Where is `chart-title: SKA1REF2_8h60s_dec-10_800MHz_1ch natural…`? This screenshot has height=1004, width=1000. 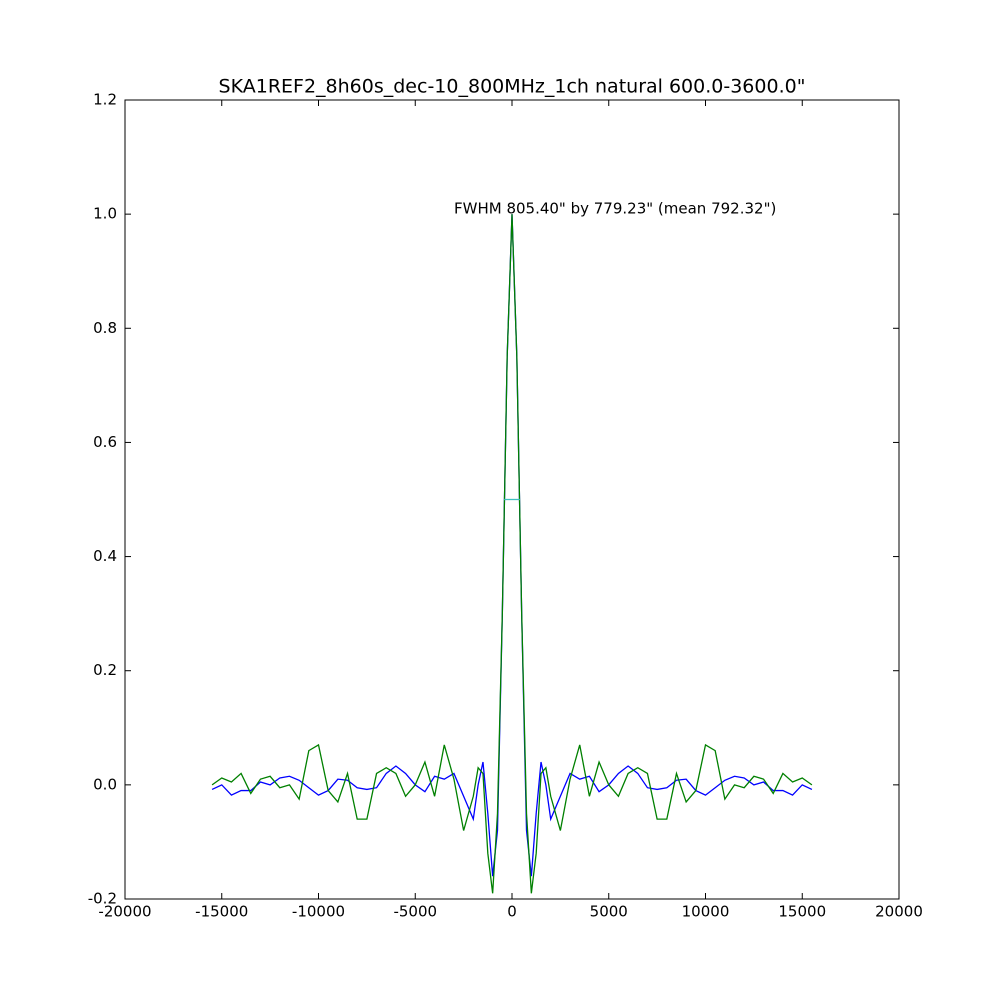
chart-title: SKA1REF2_8h60s_dec-10_800MHz_1ch natural… is located at coordinates (512, 87).